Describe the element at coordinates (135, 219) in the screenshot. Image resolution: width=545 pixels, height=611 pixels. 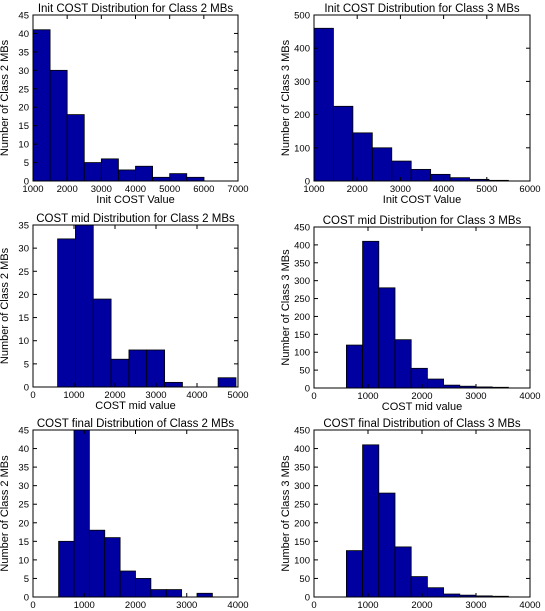
I see `chart-title: COST mid Distribution for Class 2 MBs` at that location.